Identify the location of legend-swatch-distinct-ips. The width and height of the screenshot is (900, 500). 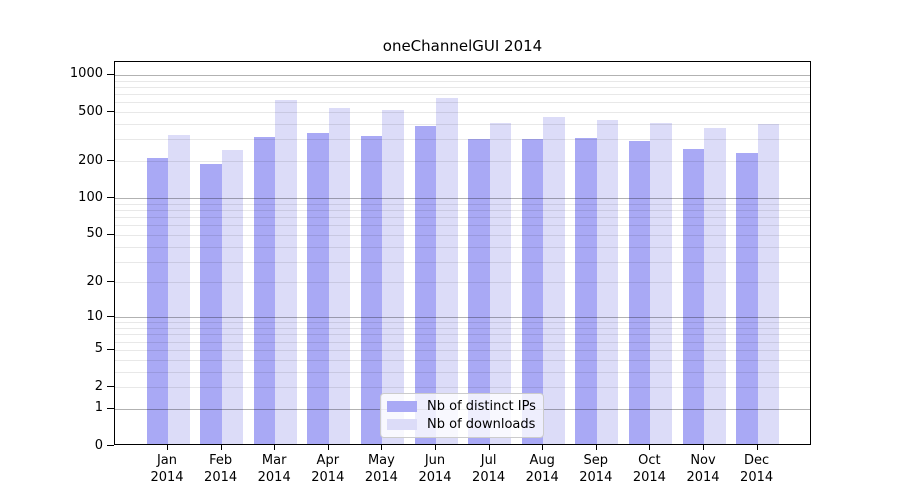
(402, 407).